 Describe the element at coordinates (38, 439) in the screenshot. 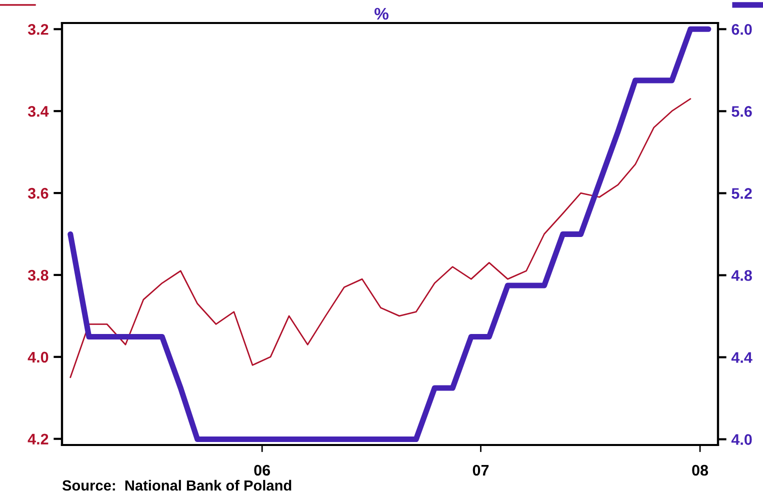

I see `y-tick-label: 4.2` at that location.